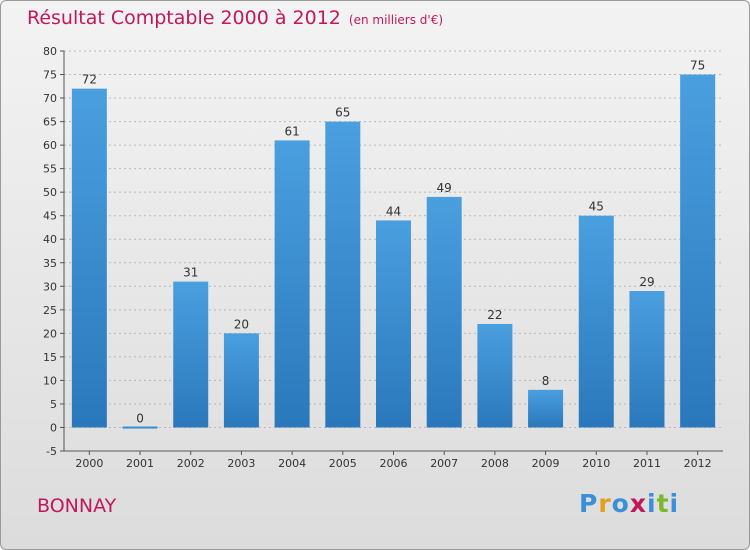 This screenshot has width=750, height=550. Describe the element at coordinates (50, 98) in the screenshot. I see `y-tick-label: 70` at that location.